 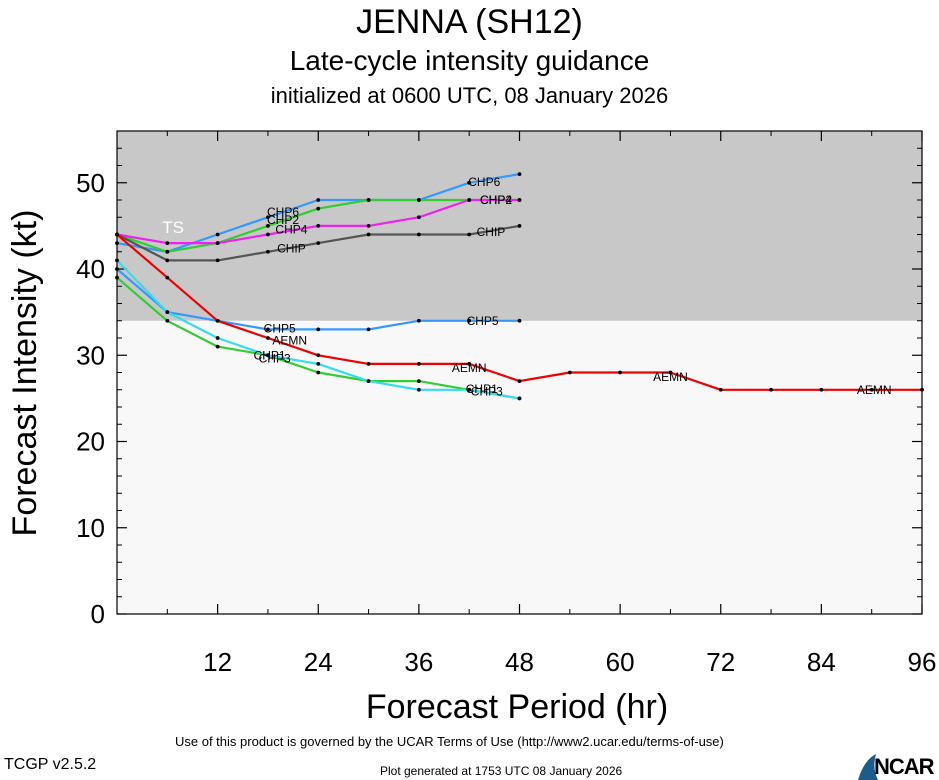 I want to click on init-time: initialized at 0600 UTC, 08 January 2026, so click(x=469, y=95).